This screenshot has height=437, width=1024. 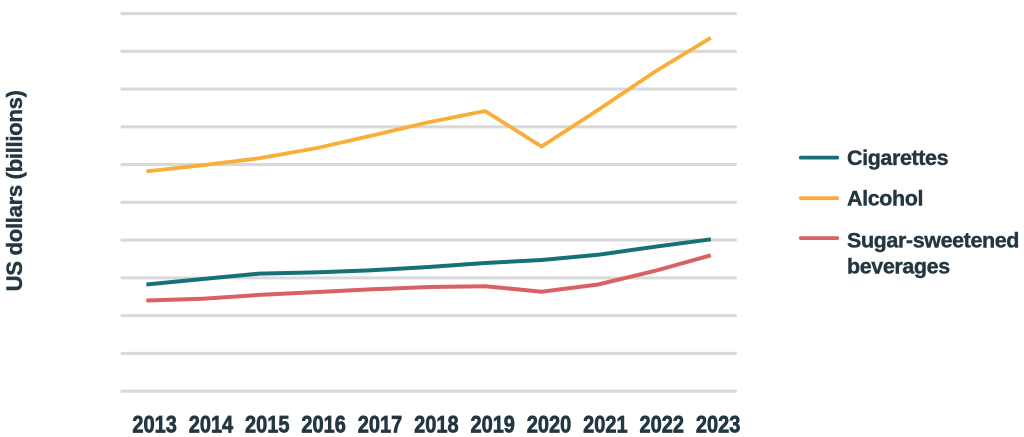 What do you see at coordinates (933, 240) in the screenshot?
I see `svg-text: Sugar-sweetened` at bounding box center [933, 240].